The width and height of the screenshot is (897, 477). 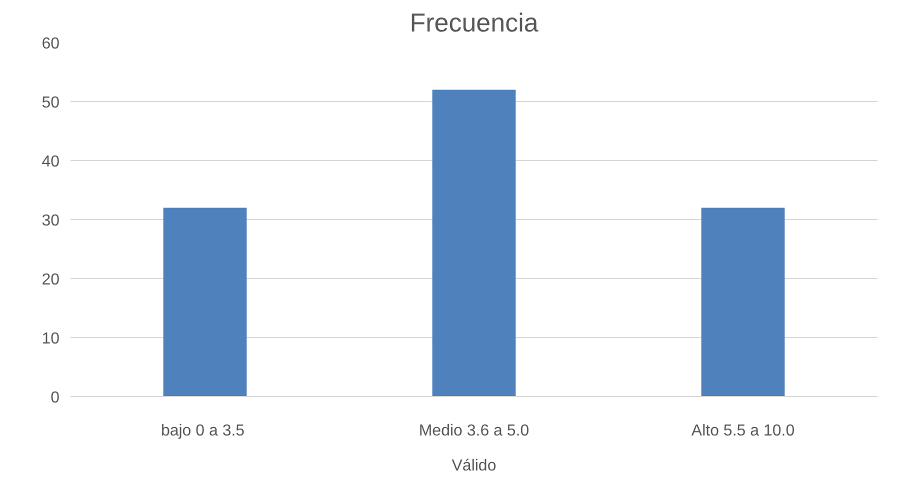 I want to click on chart-title: Frecuencia, so click(x=474, y=23).